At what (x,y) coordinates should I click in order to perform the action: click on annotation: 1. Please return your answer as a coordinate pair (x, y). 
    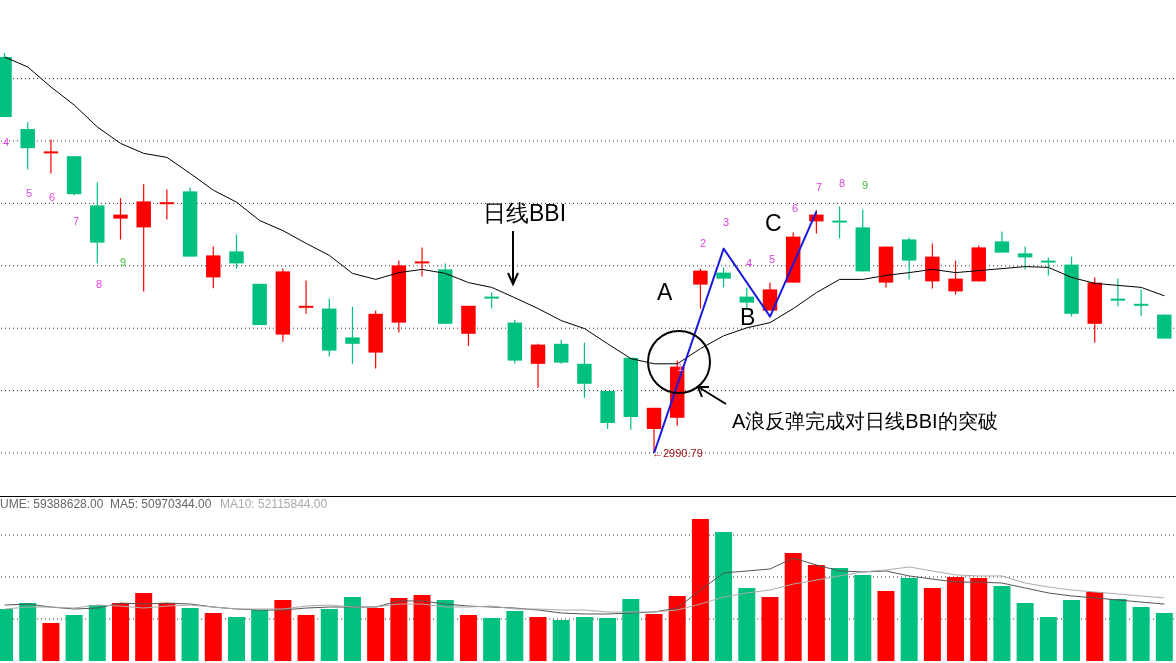
    Looking at the image, I should click on (680, 367).